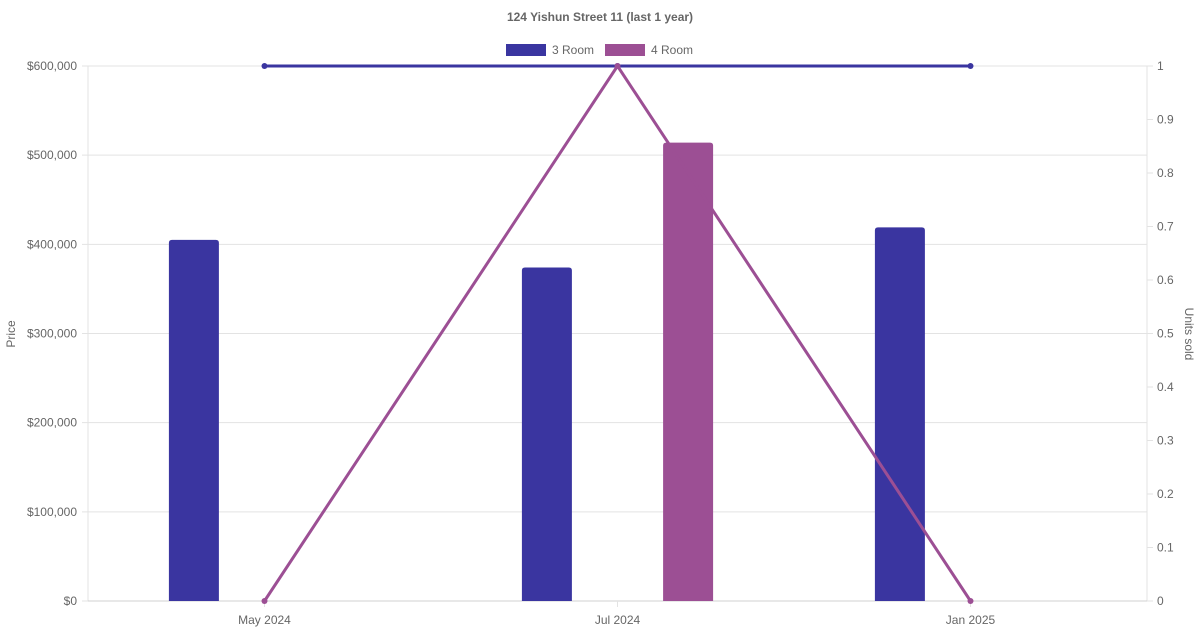  Describe the element at coordinates (625, 50) in the screenshot. I see `legend-swatch-4-room` at that location.